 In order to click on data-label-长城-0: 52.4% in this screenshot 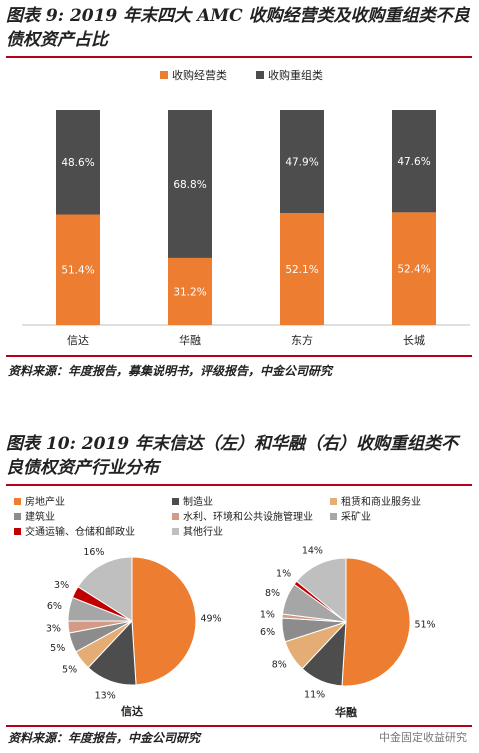, I will do `click(413, 270)`.